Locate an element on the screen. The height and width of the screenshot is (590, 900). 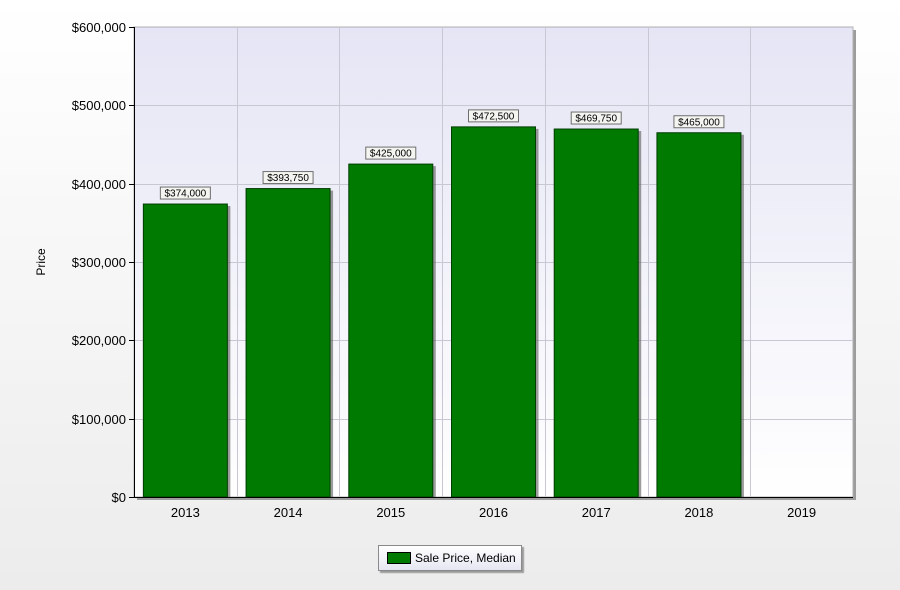
y-tick-label: $400,000 is located at coordinates (99, 184).